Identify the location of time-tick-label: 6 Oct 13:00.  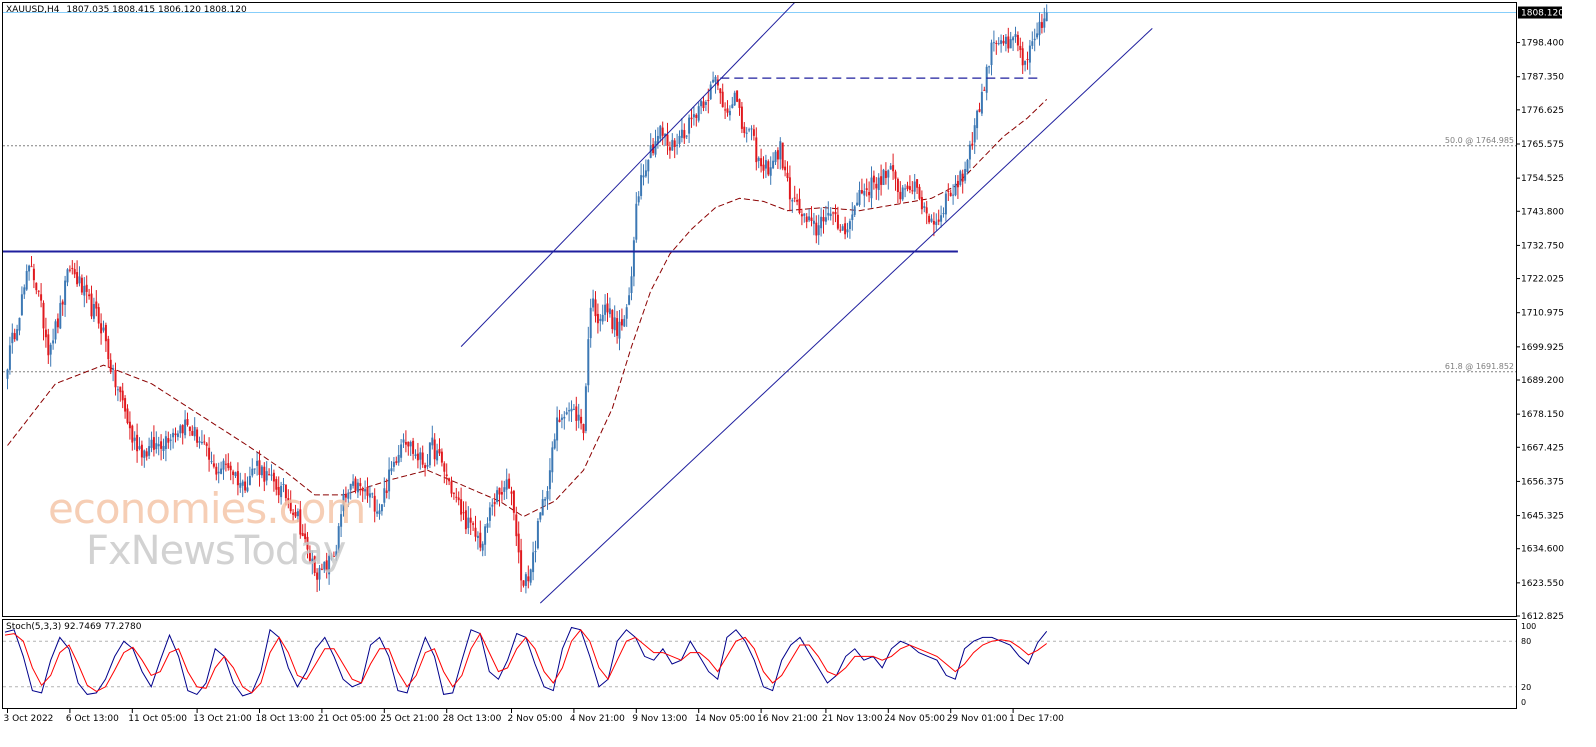
(92, 719).